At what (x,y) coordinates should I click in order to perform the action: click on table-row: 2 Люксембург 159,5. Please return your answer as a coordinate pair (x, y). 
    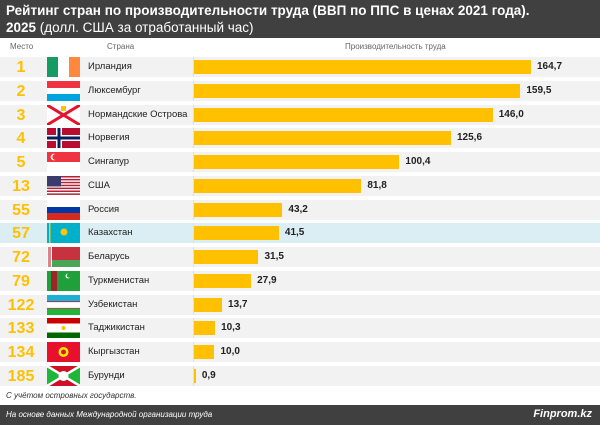
    Looking at the image, I should click on (300, 90).